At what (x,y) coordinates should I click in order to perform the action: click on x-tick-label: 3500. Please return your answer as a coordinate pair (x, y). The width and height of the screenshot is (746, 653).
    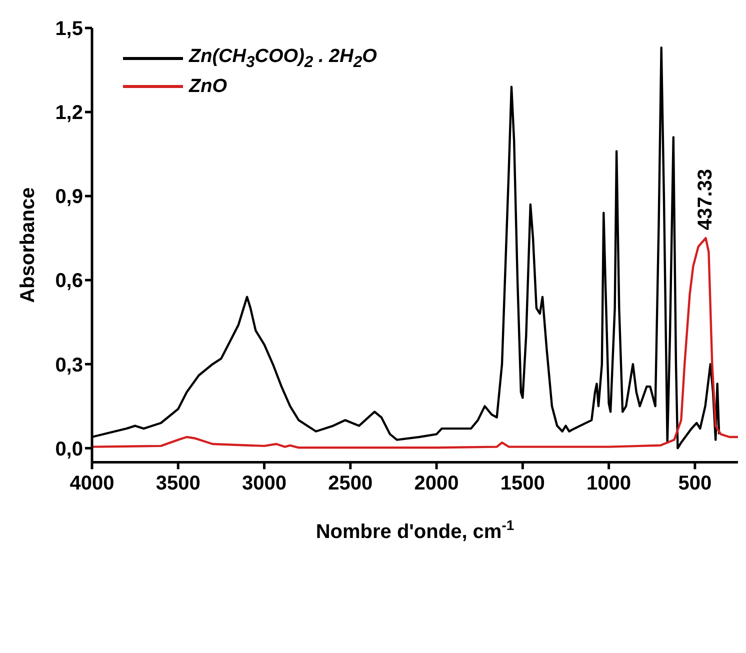
    Looking at the image, I should click on (178, 483).